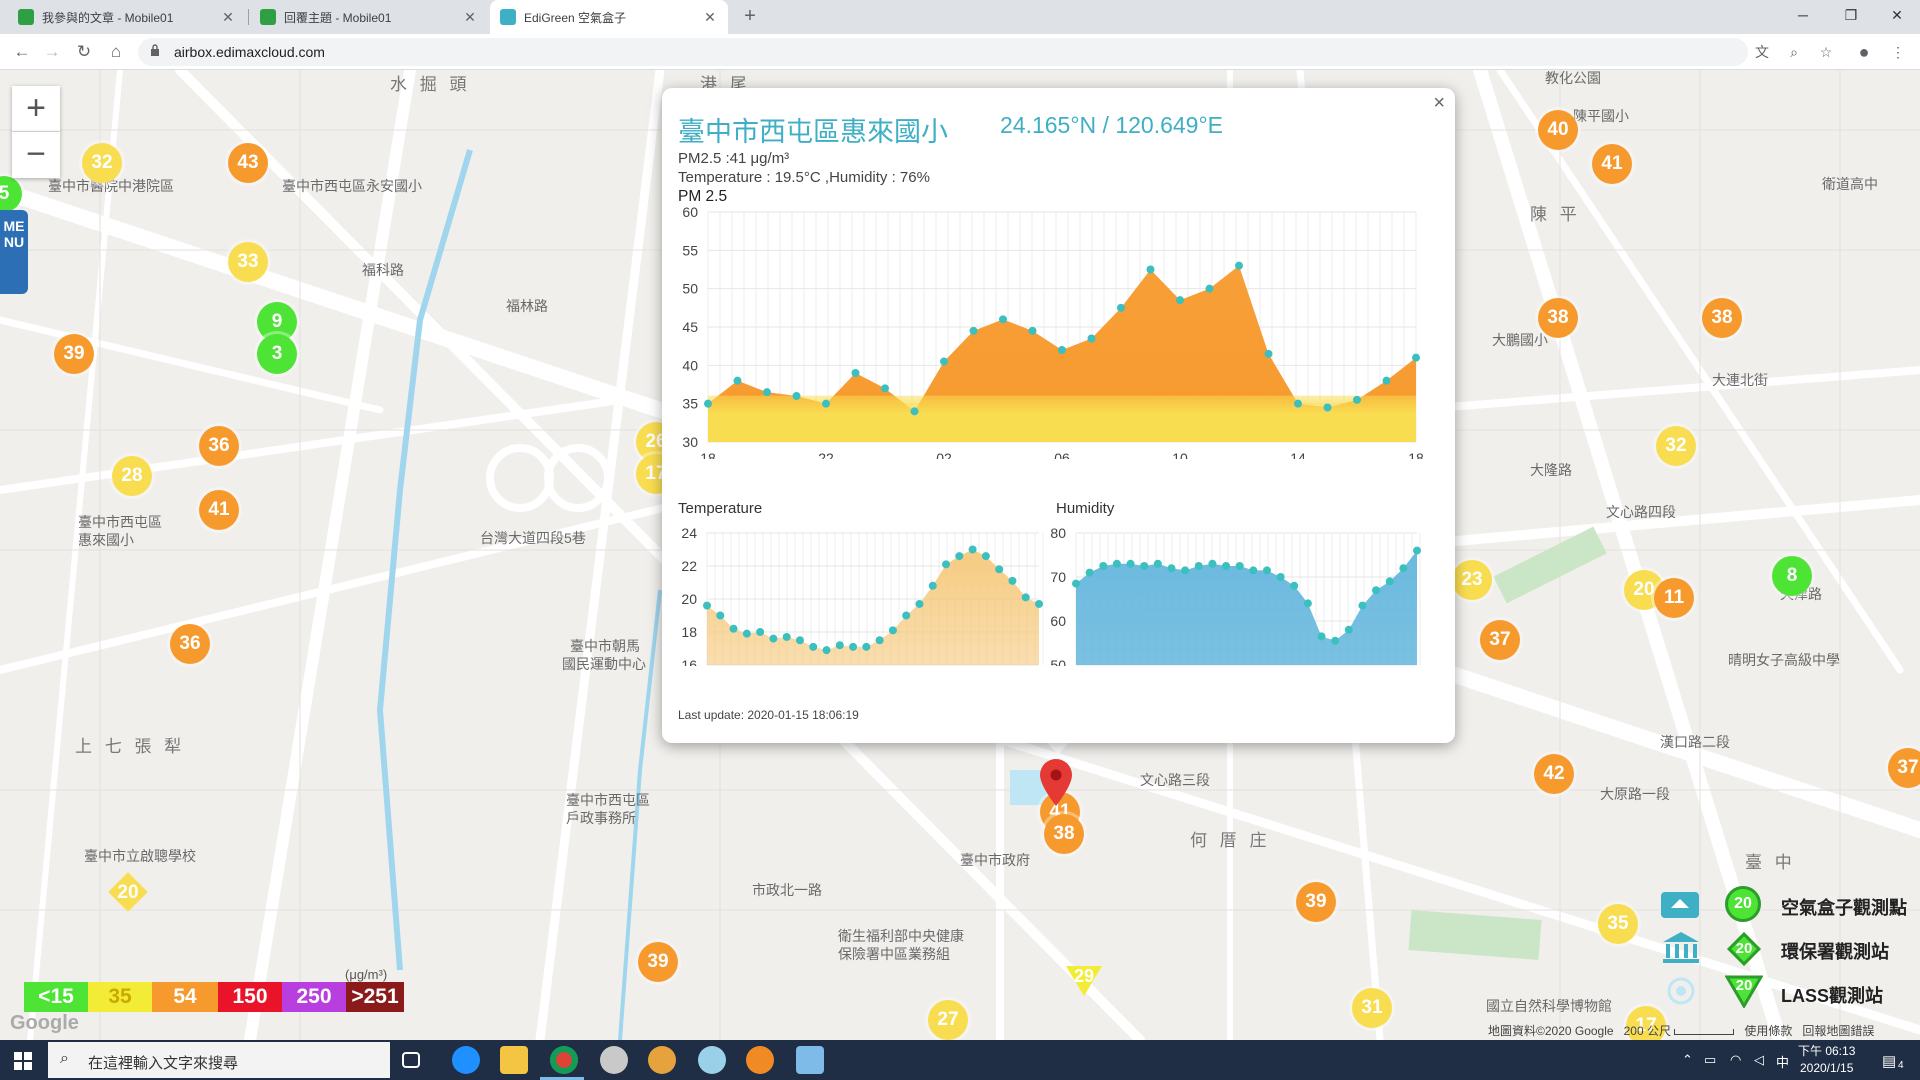 This screenshot has height=1080, width=1920. What do you see at coordinates (750, 16) in the screenshot?
I see `new-tab-button: +` at bounding box center [750, 16].